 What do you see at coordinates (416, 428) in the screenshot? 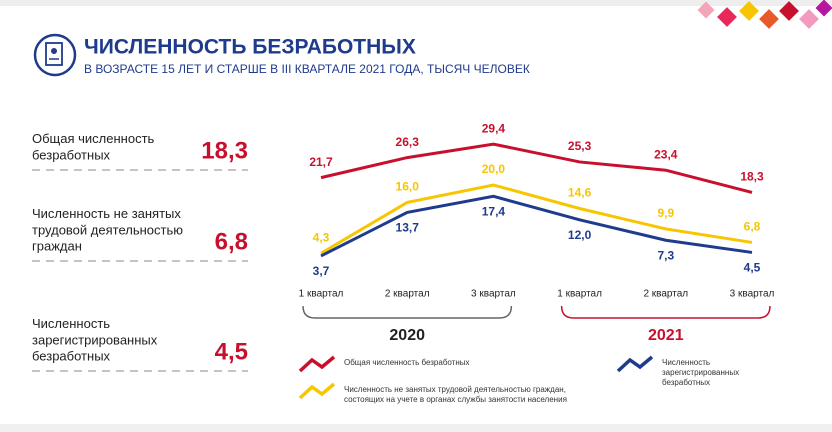
I see `bottom-strip` at bounding box center [416, 428].